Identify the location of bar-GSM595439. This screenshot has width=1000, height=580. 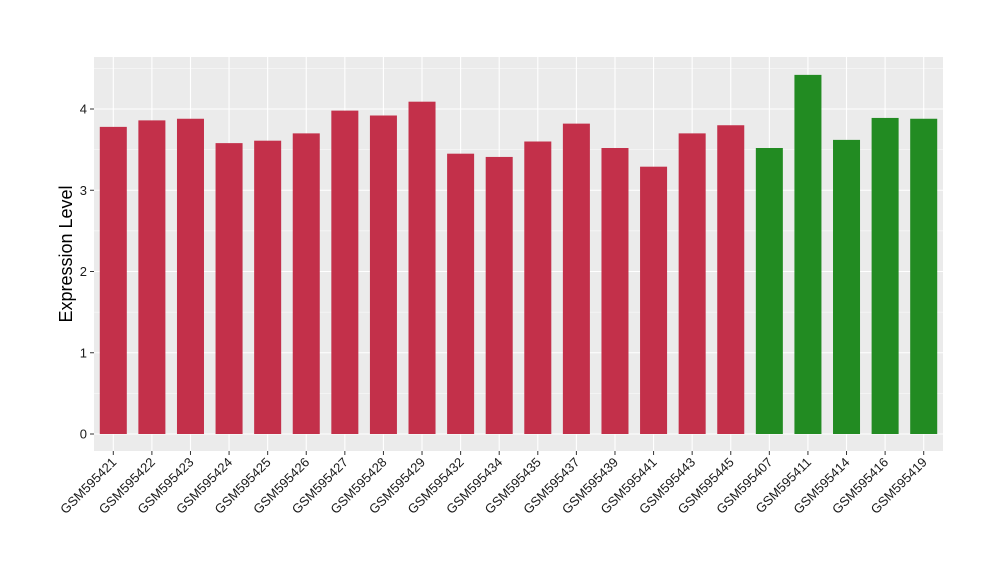
(615, 291).